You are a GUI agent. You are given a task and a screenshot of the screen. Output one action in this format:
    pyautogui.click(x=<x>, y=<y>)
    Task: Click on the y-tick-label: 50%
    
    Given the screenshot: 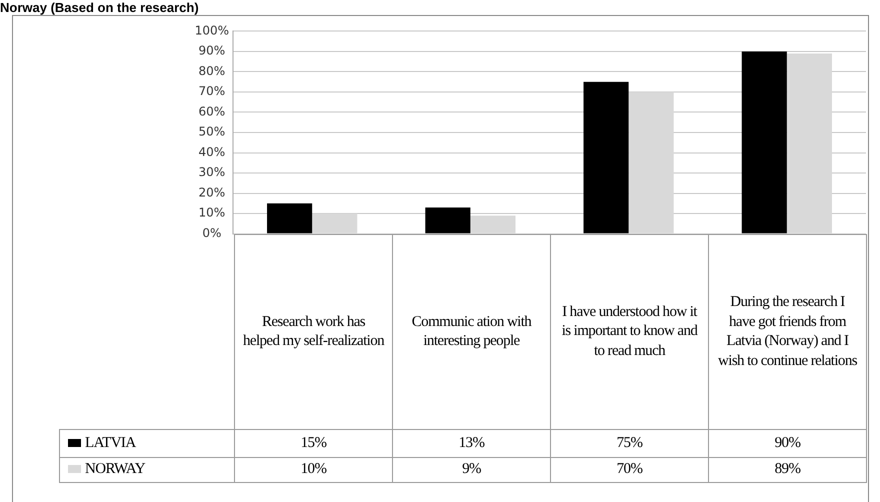 What is the action you would take?
    pyautogui.click(x=212, y=131)
    